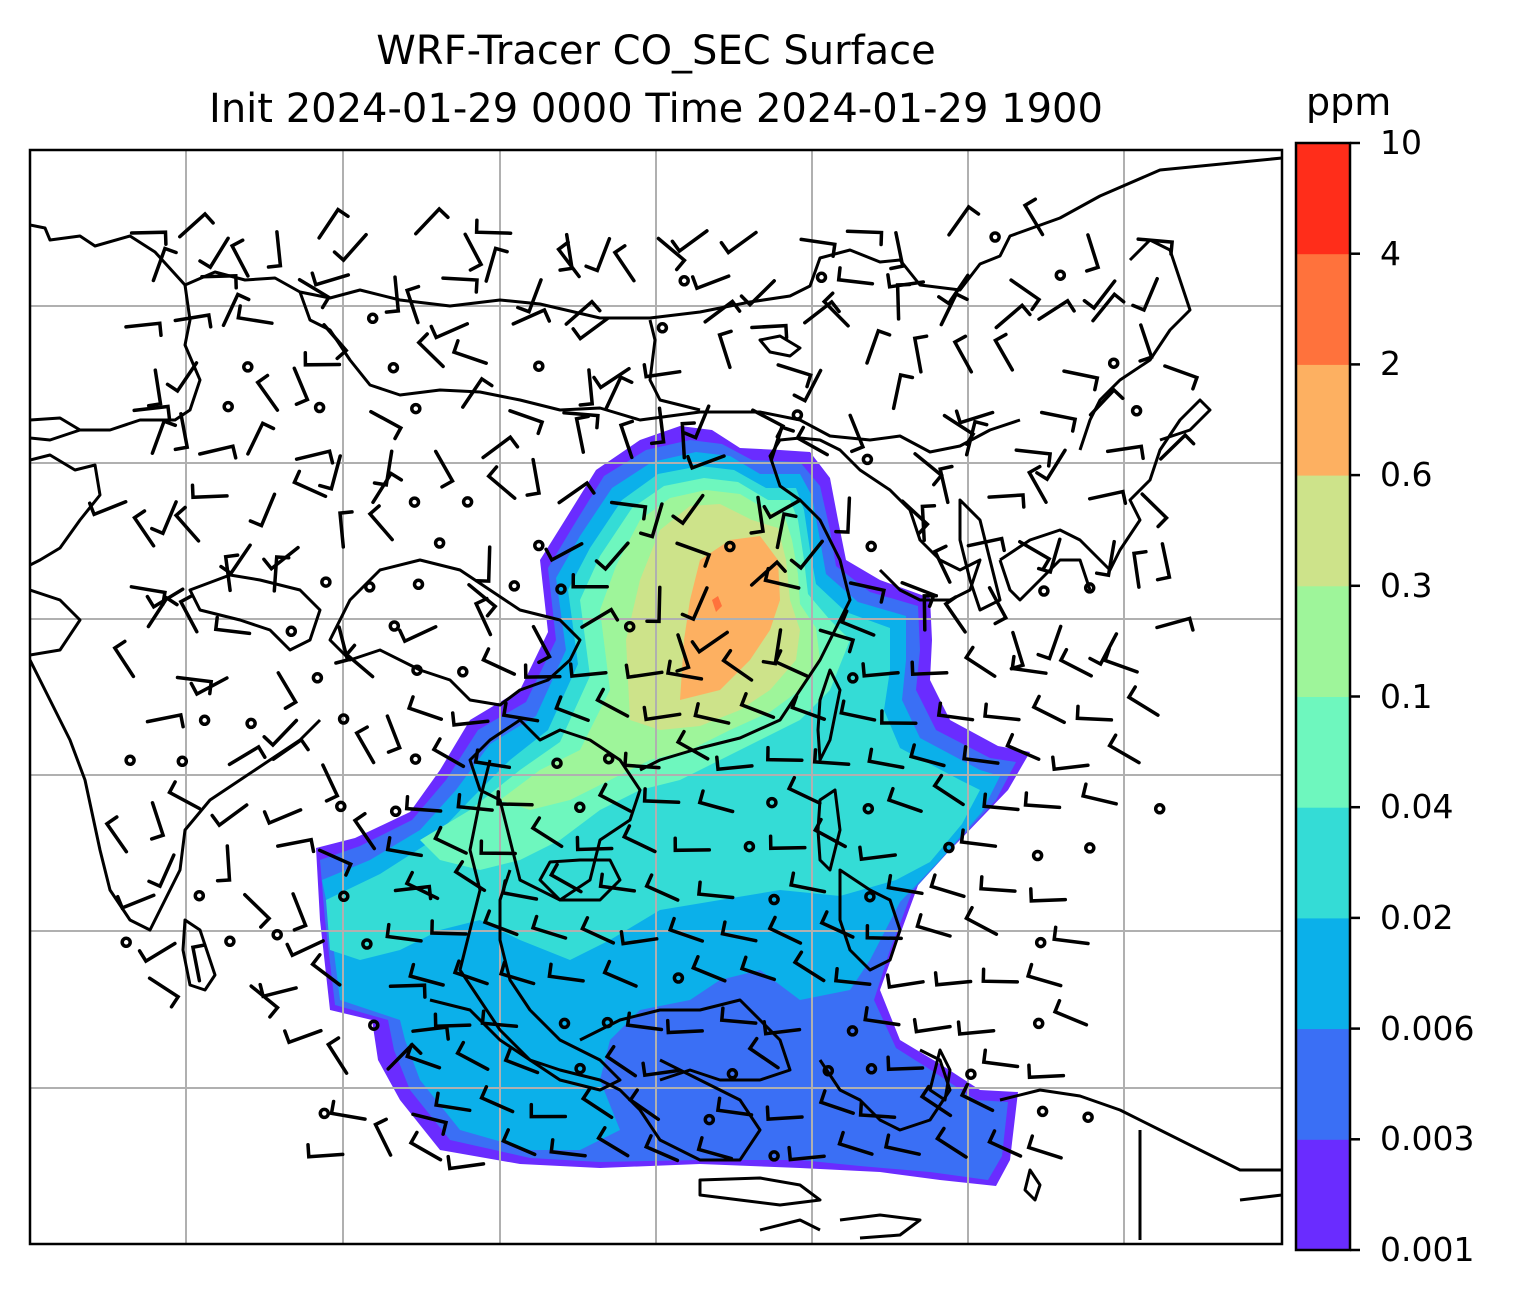 This screenshot has width=1528, height=1306. I want to click on colorbar-tick-label: 0.1, so click(1406, 696).